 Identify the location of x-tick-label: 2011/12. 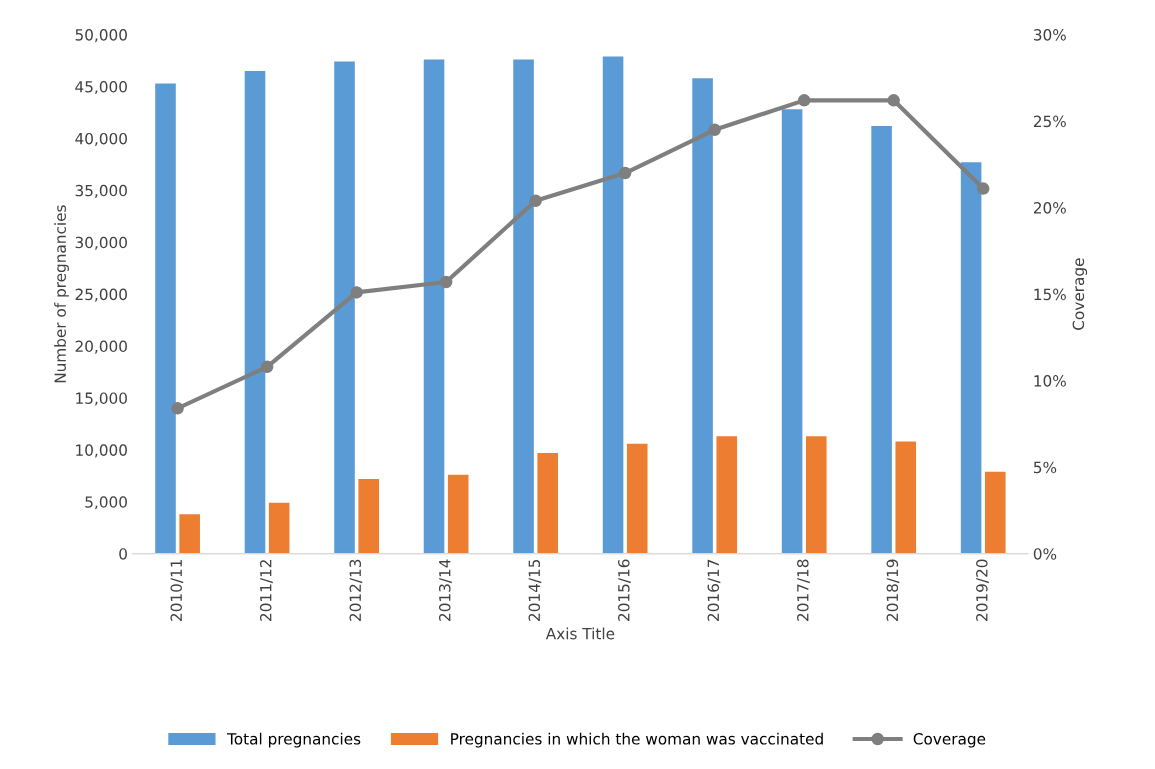
(266, 590).